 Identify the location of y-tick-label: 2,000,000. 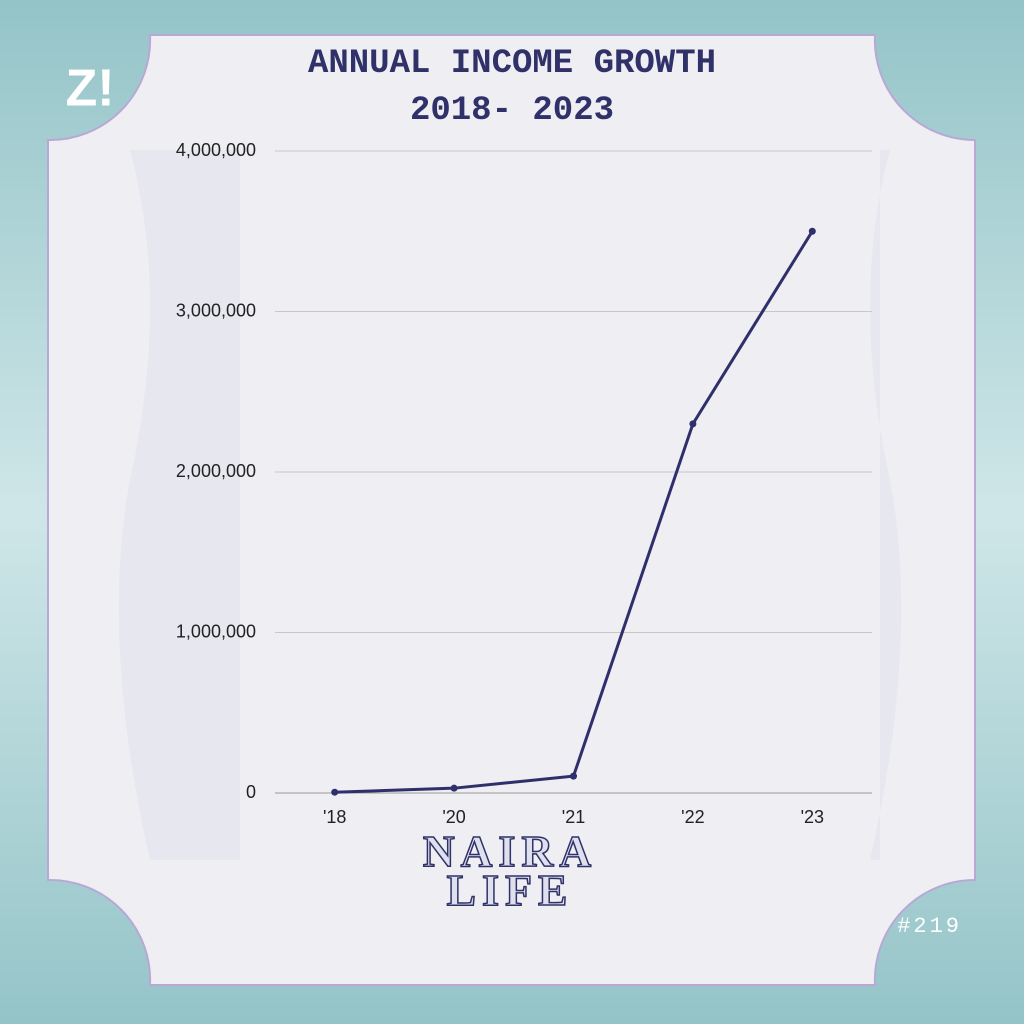
(216, 471).